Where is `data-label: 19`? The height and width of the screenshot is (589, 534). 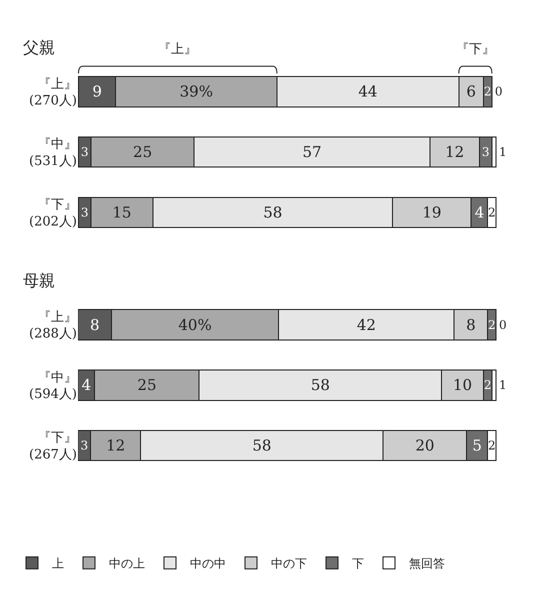
data-label: 19 is located at coordinates (432, 213).